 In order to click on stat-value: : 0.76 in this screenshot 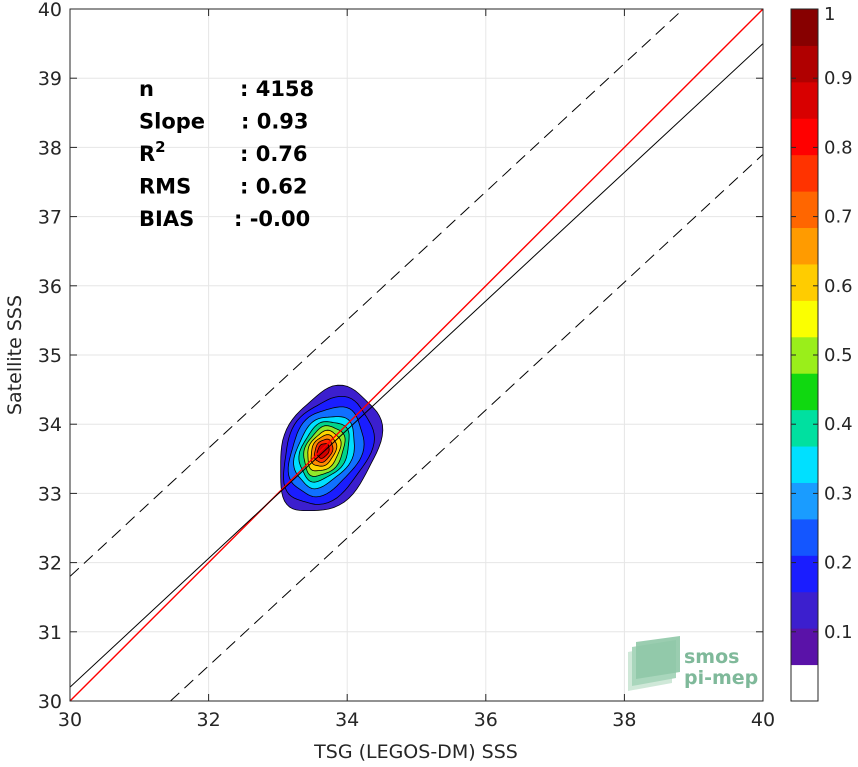, I will do `click(274, 154)`.